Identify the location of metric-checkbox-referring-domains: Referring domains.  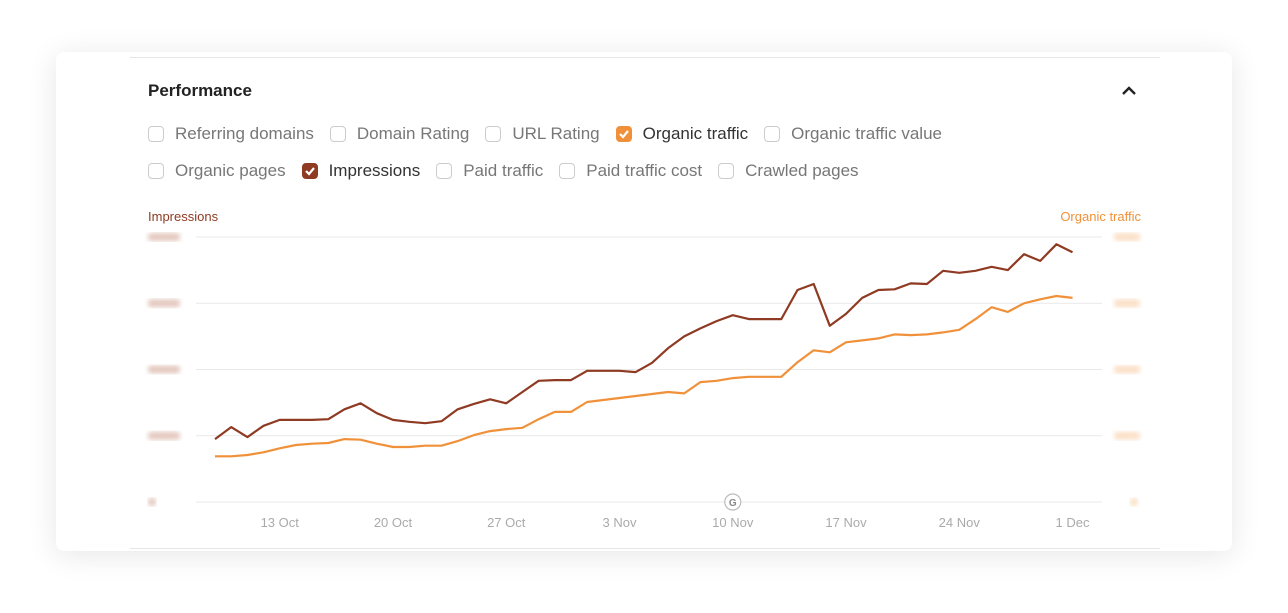
(231, 134).